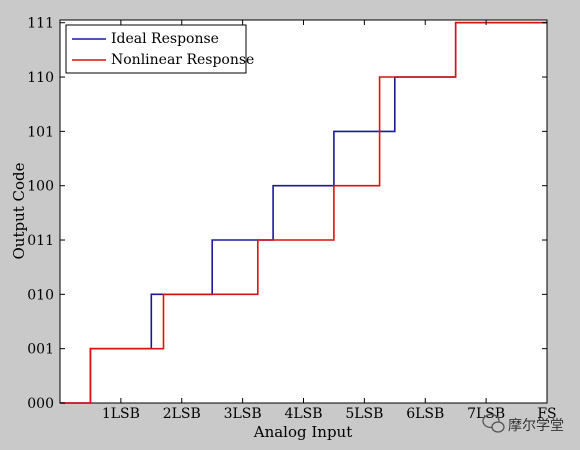 The height and width of the screenshot is (450, 580). I want to click on x-tick-label: 5LSB, so click(364, 414).